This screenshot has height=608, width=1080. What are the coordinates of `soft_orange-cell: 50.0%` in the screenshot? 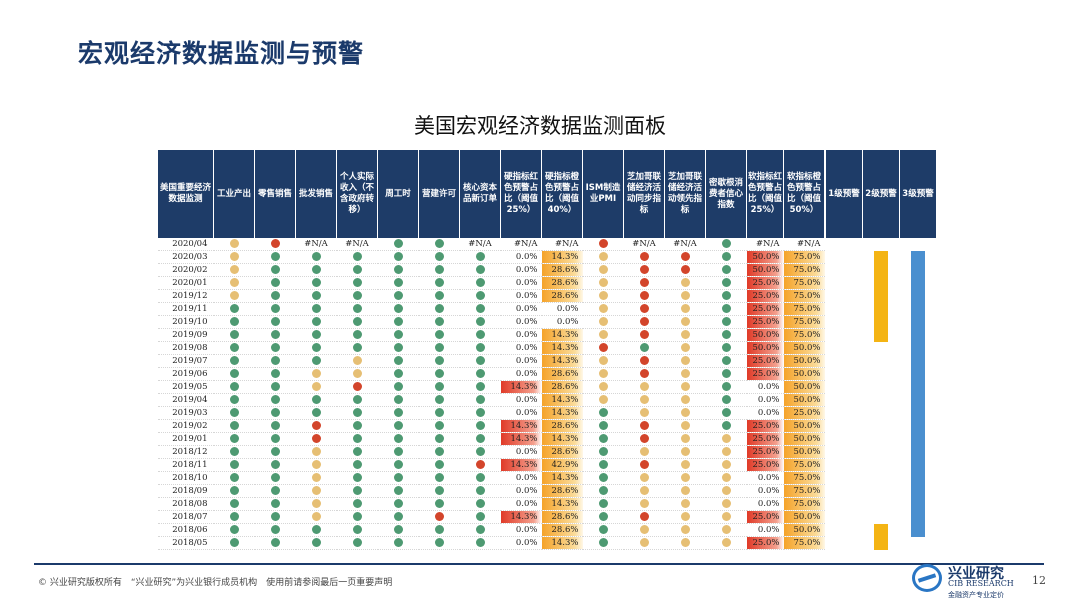 It's located at (804, 374).